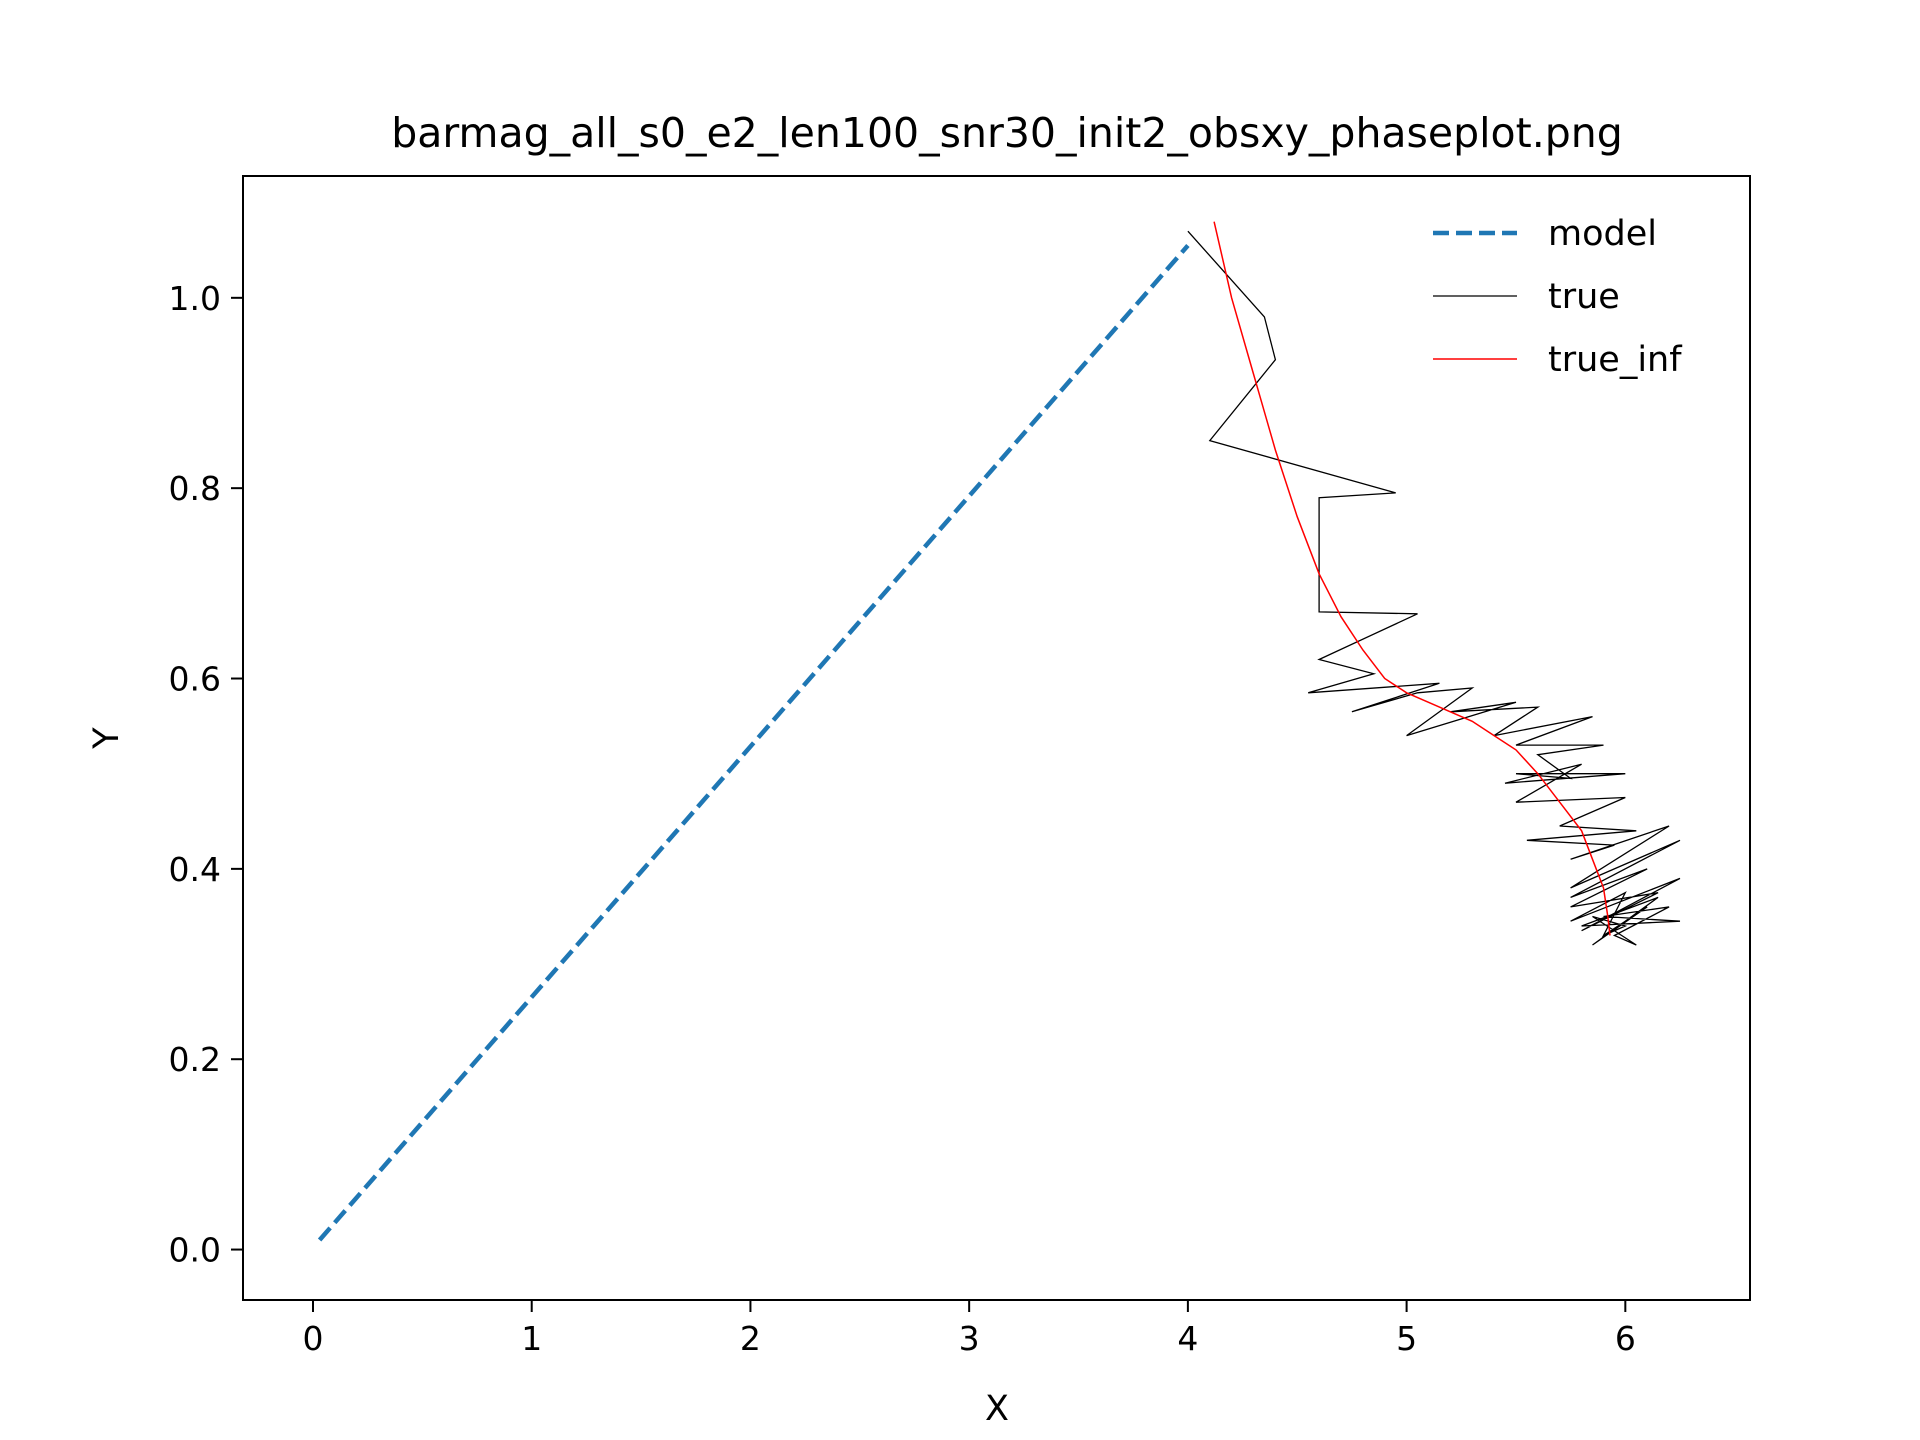  Describe the element at coordinates (1602, 234) in the screenshot. I see `legend-label-model: model` at that location.